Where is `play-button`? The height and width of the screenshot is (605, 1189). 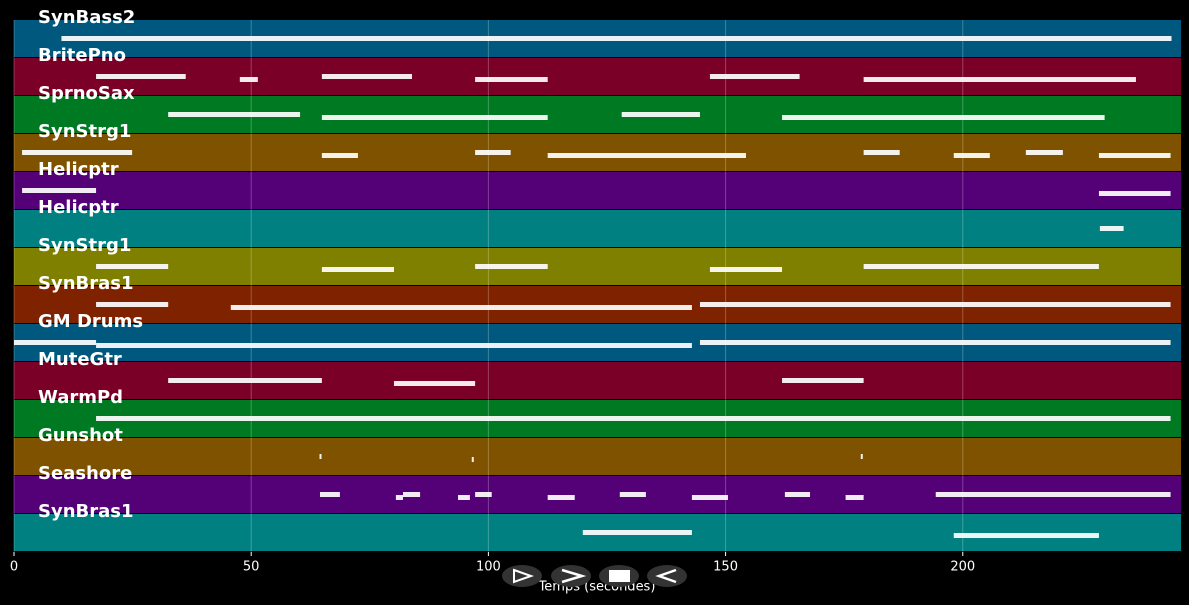
play-button is located at coordinates (522, 576).